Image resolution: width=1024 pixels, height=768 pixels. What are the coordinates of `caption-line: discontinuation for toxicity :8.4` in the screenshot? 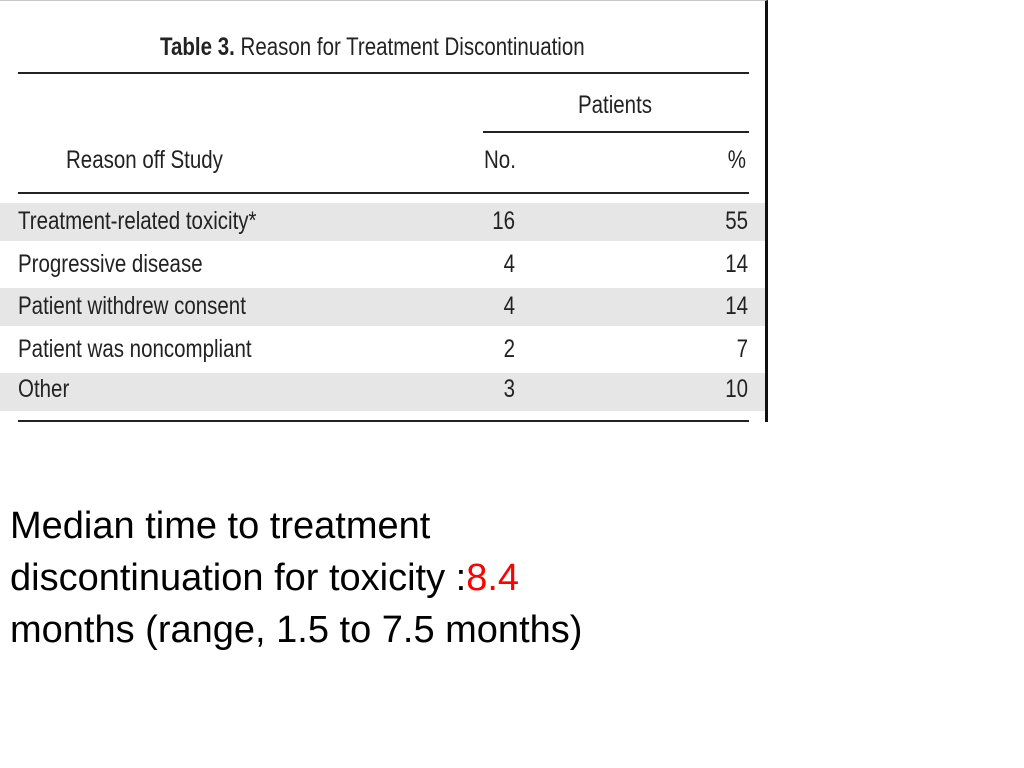 It's located at (510, 578).